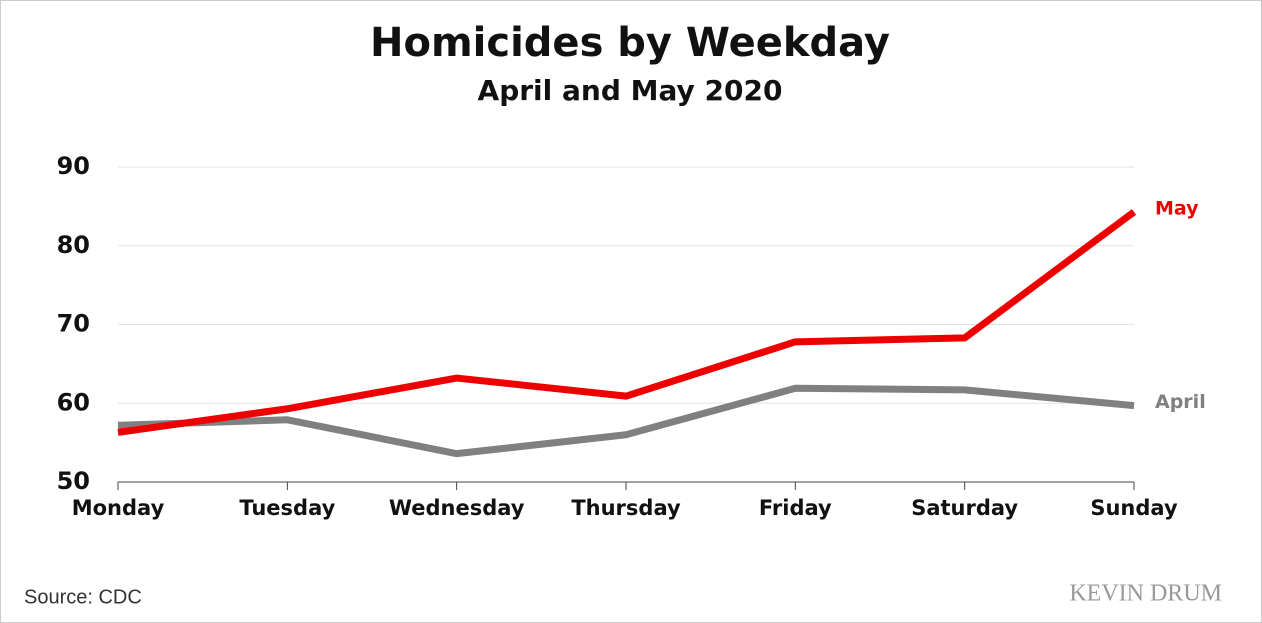 This screenshot has width=1262, height=623. I want to click on y-tick-label: 90, so click(73, 166).